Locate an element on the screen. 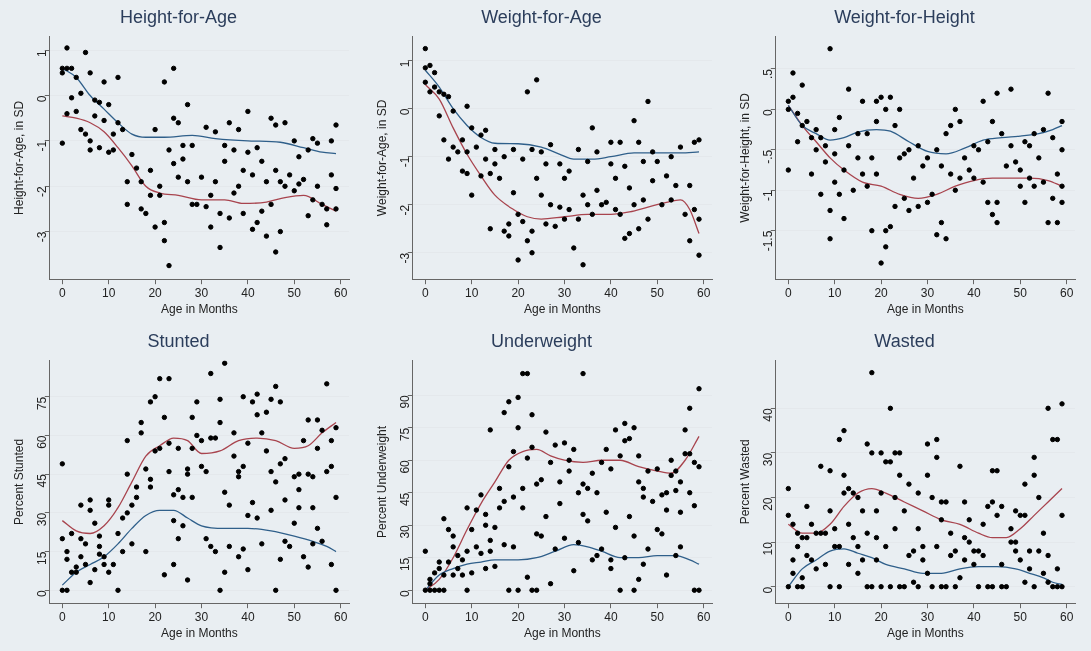 This screenshot has height=651, width=1091. chart-title: Weight-for-Height is located at coordinates (904, 16).